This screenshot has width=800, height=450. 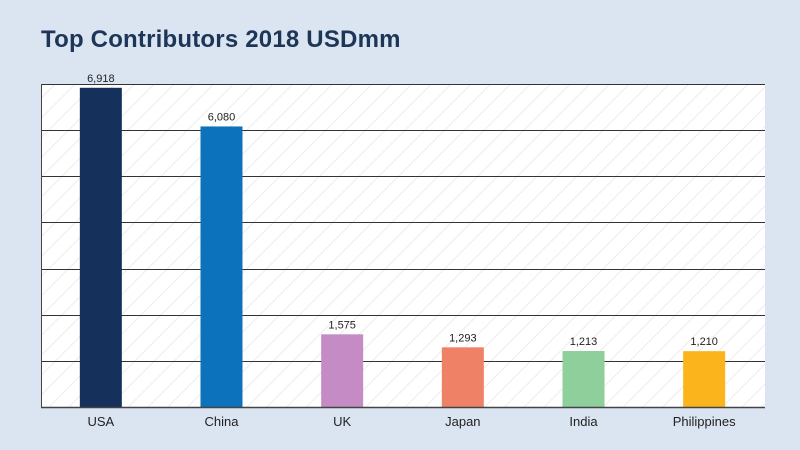 I want to click on data-label-philippines: 1,210, so click(x=704, y=342).